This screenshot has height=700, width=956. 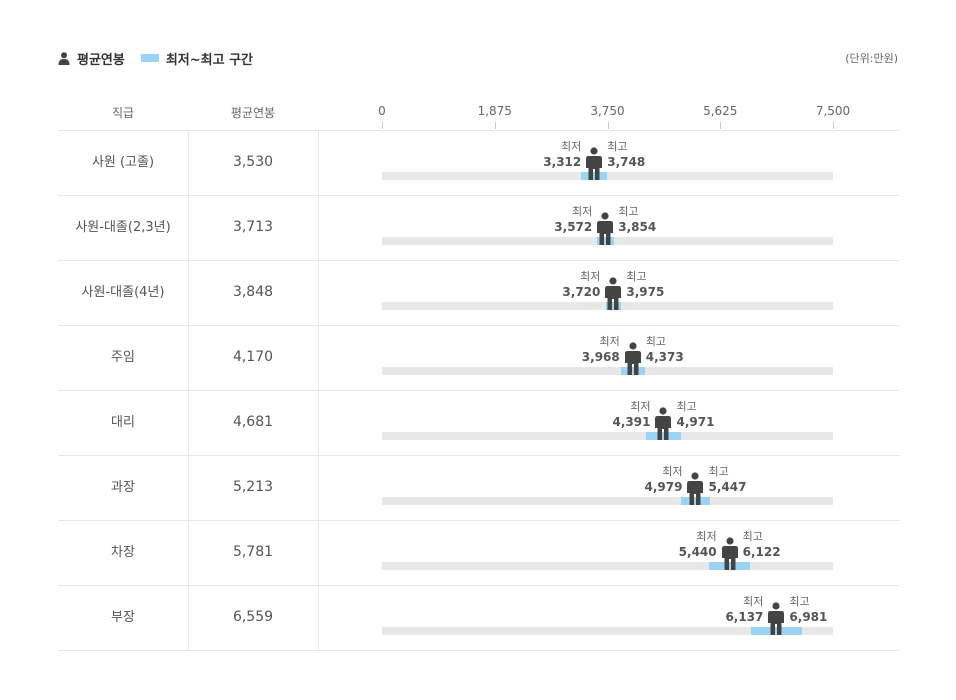 What do you see at coordinates (478, 487) in the screenshot?
I see `table-row: 과장 5,213 최저 4,979 최고 5,447` at bounding box center [478, 487].